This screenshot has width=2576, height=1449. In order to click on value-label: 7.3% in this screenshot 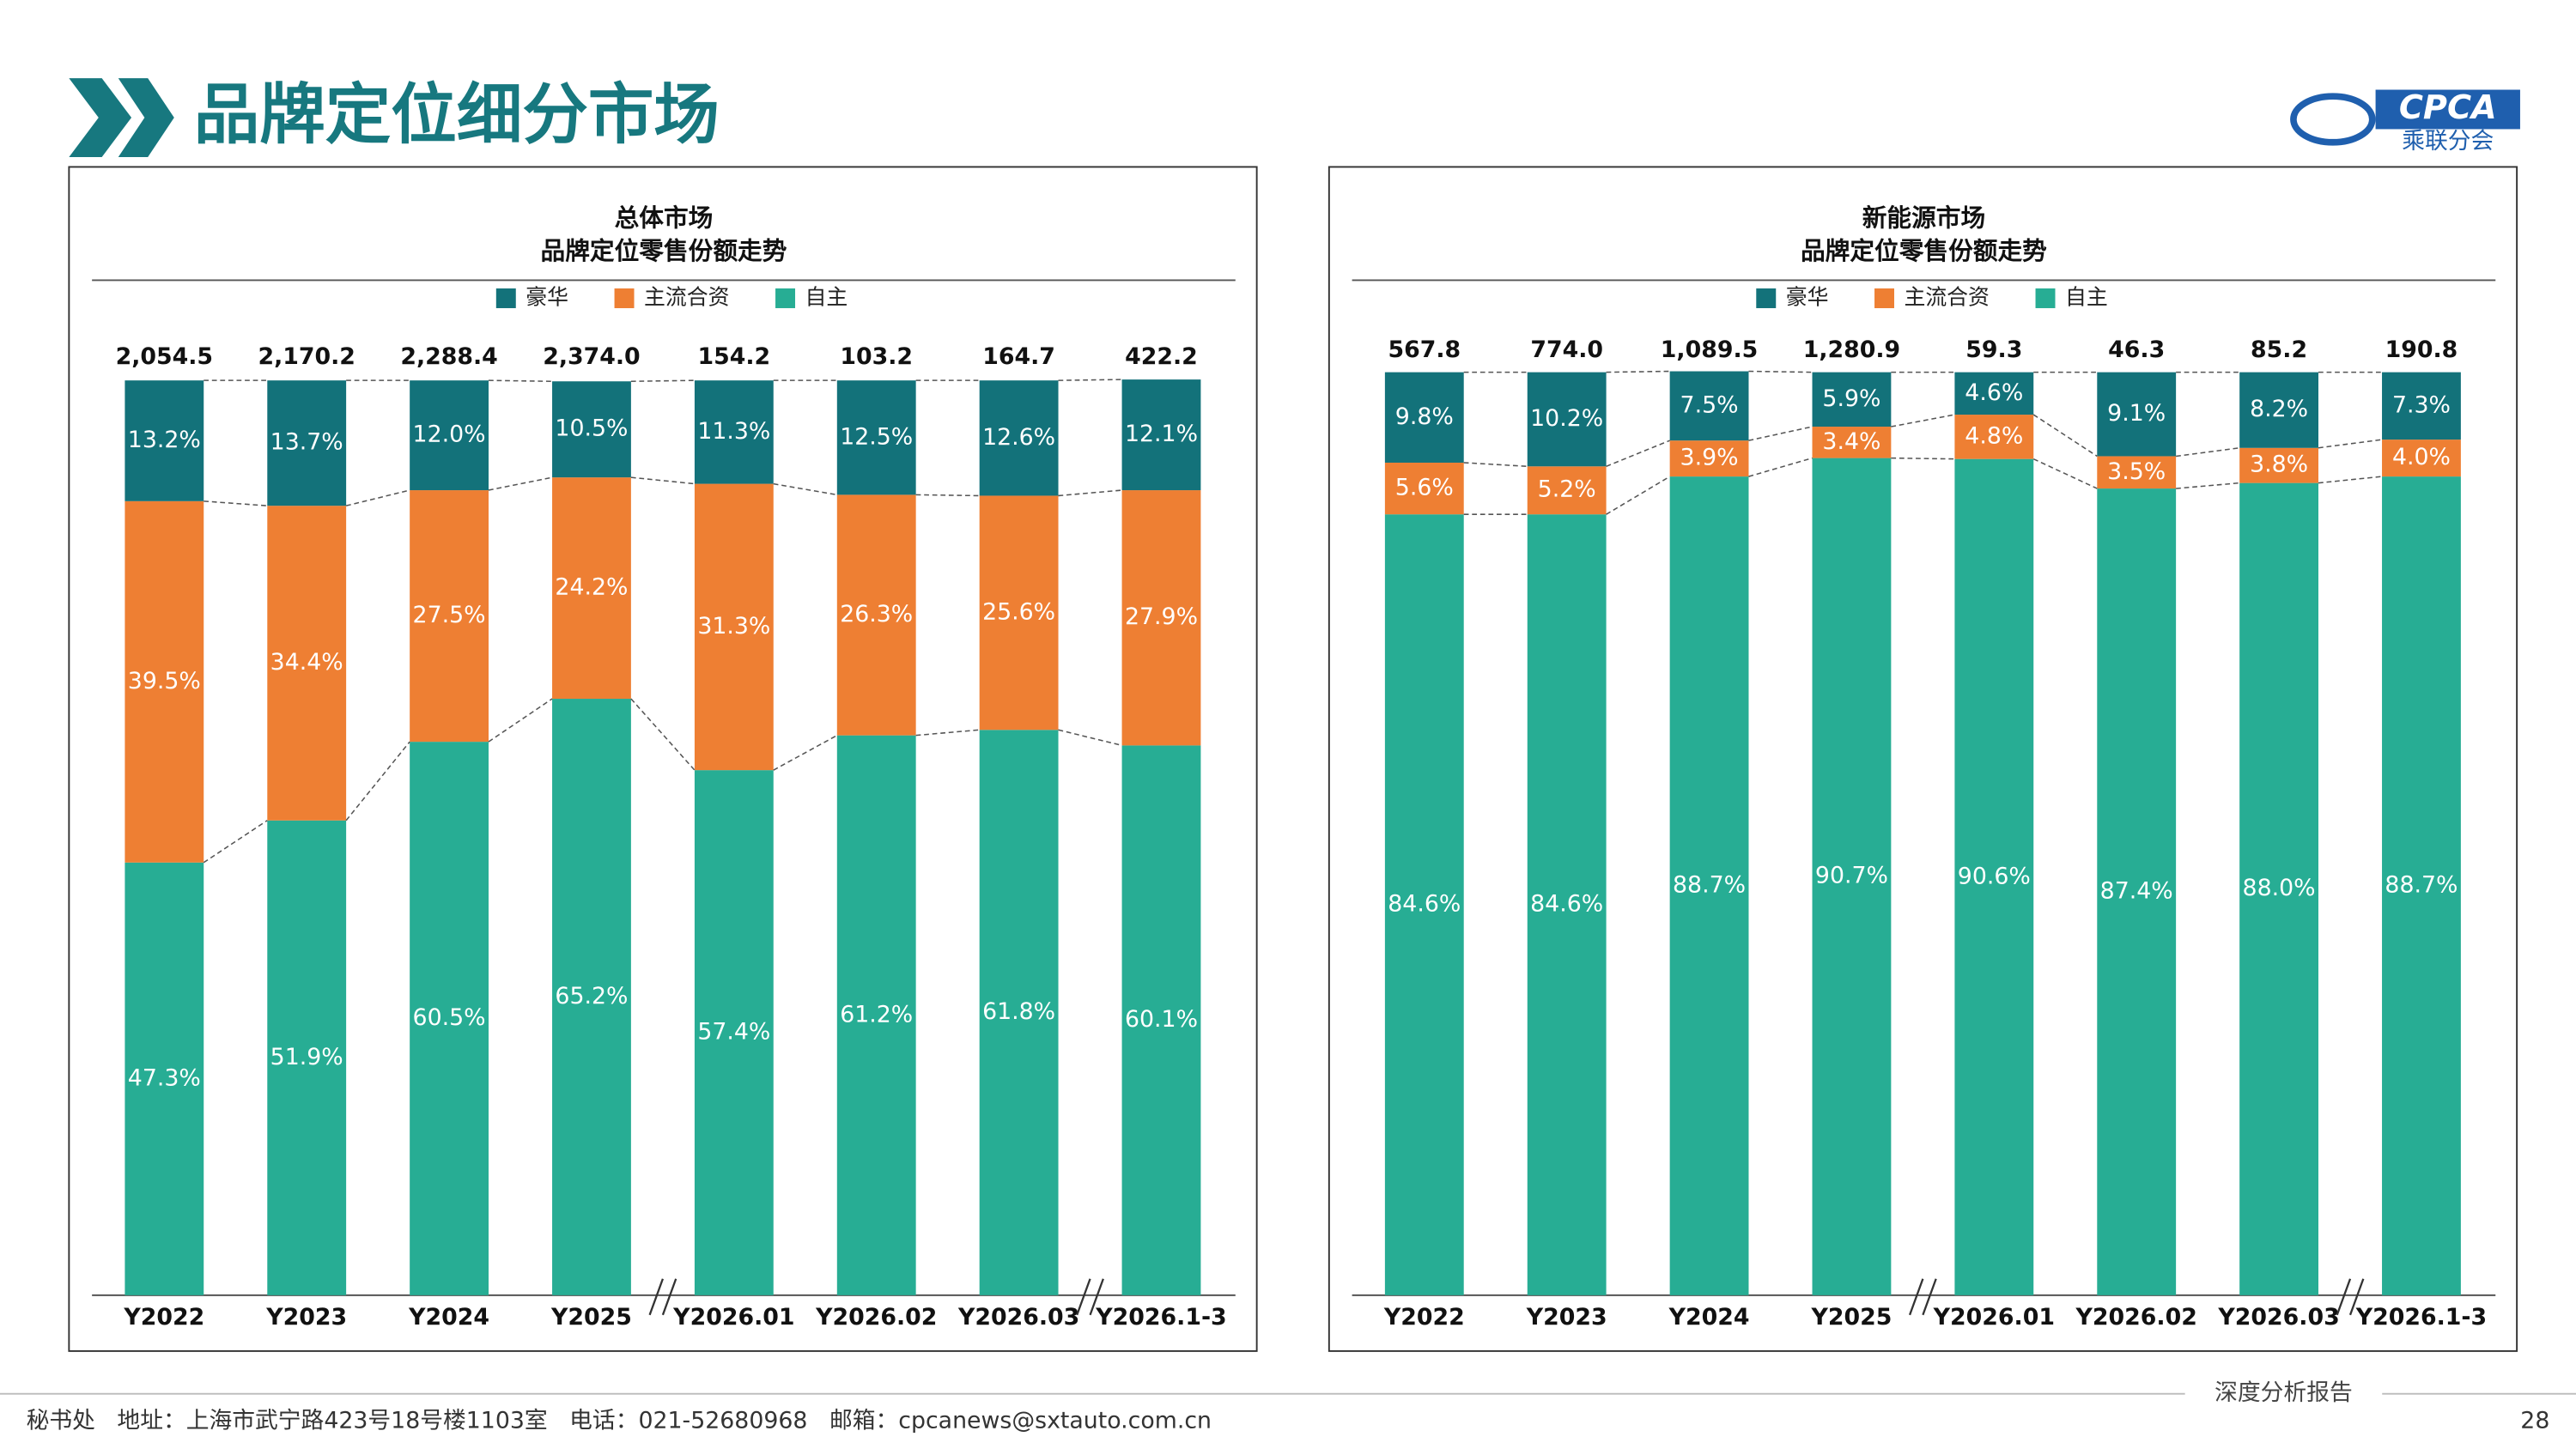, I will do `click(2421, 404)`.